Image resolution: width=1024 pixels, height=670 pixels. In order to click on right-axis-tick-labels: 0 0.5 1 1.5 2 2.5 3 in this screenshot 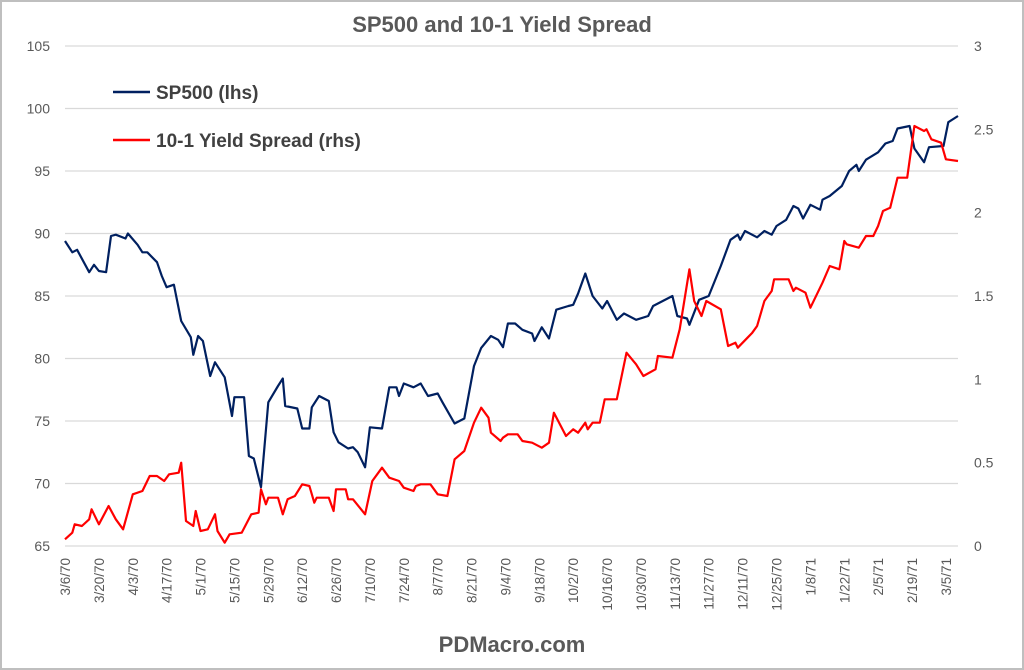, I will do `click(984, 296)`.